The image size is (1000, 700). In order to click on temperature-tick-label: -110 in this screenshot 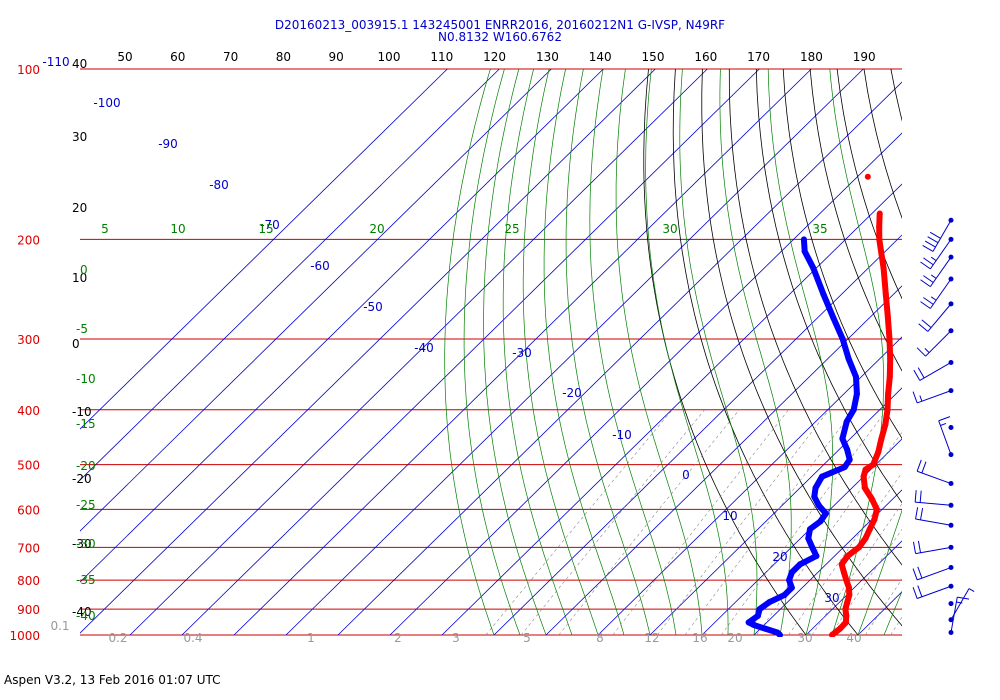, I will do `click(55, 62)`.